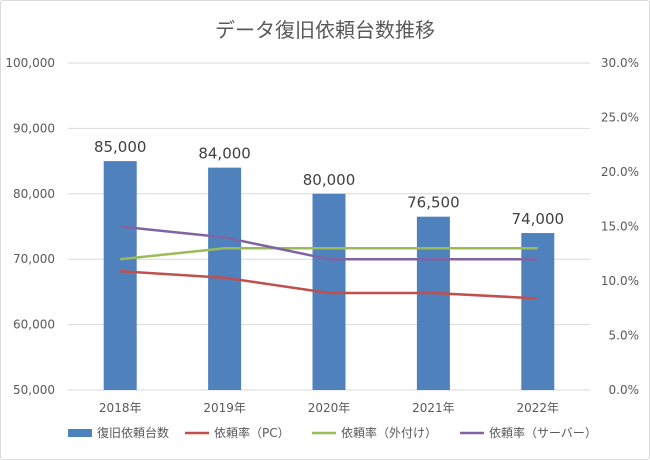 Image resolution: width=650 pixels, height=460 pixels. What do you see at coordinates (620, 63) in the screenshot?
I see `y-right-tick-label: 30.0%` at bounding box center [620, 63].